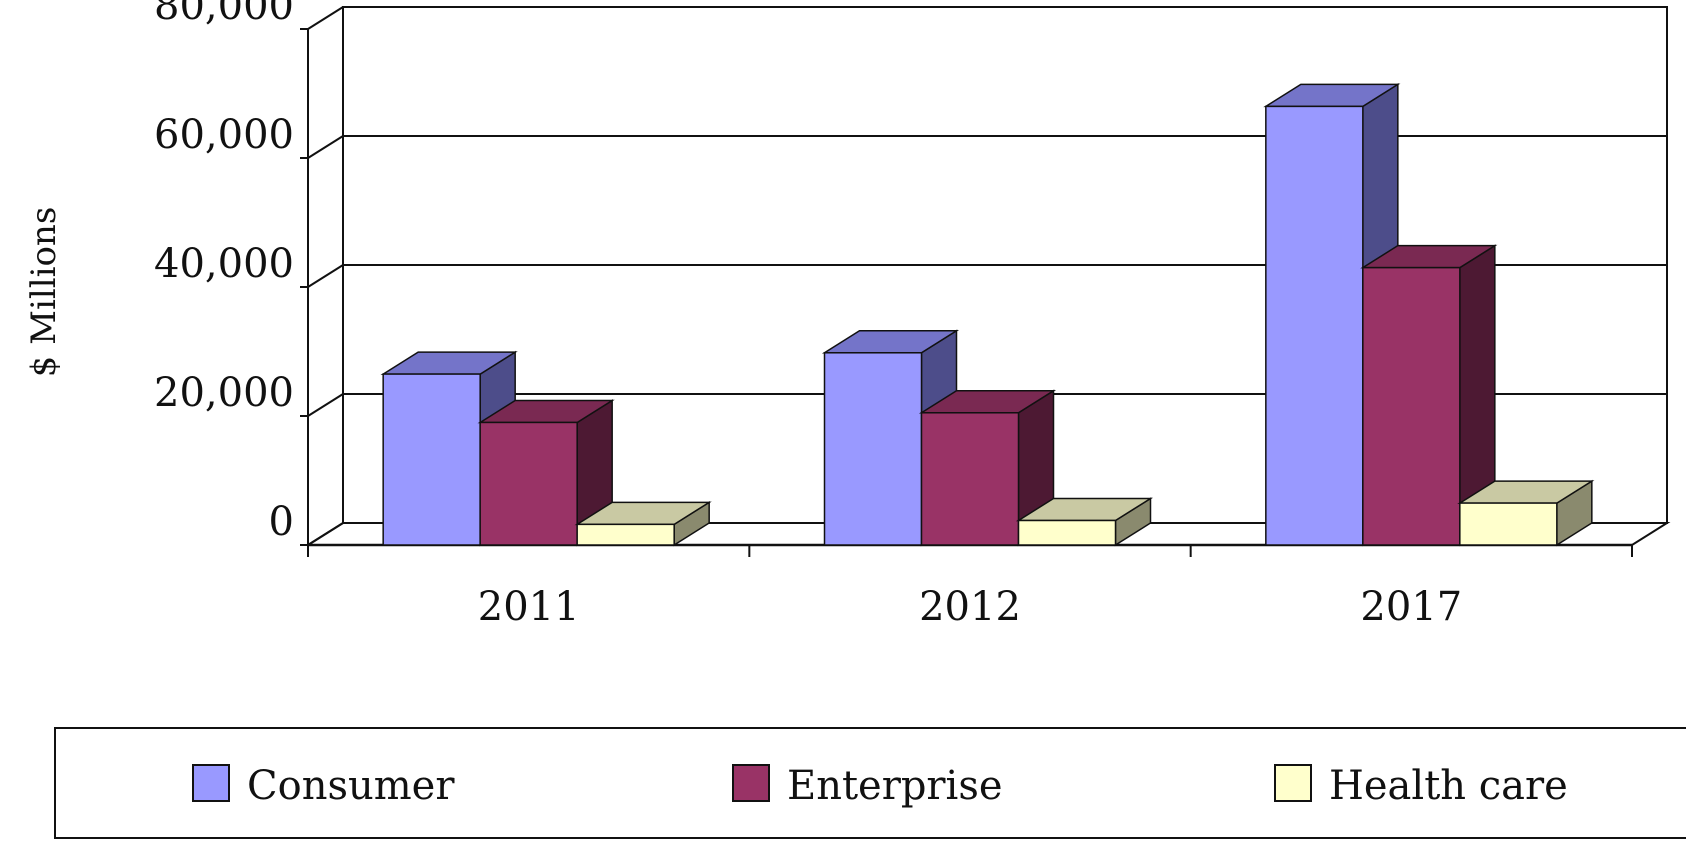 The width and height of the screenshot is (1686, 844). I want to click on legend-label: Consumer, so click(351, 786).